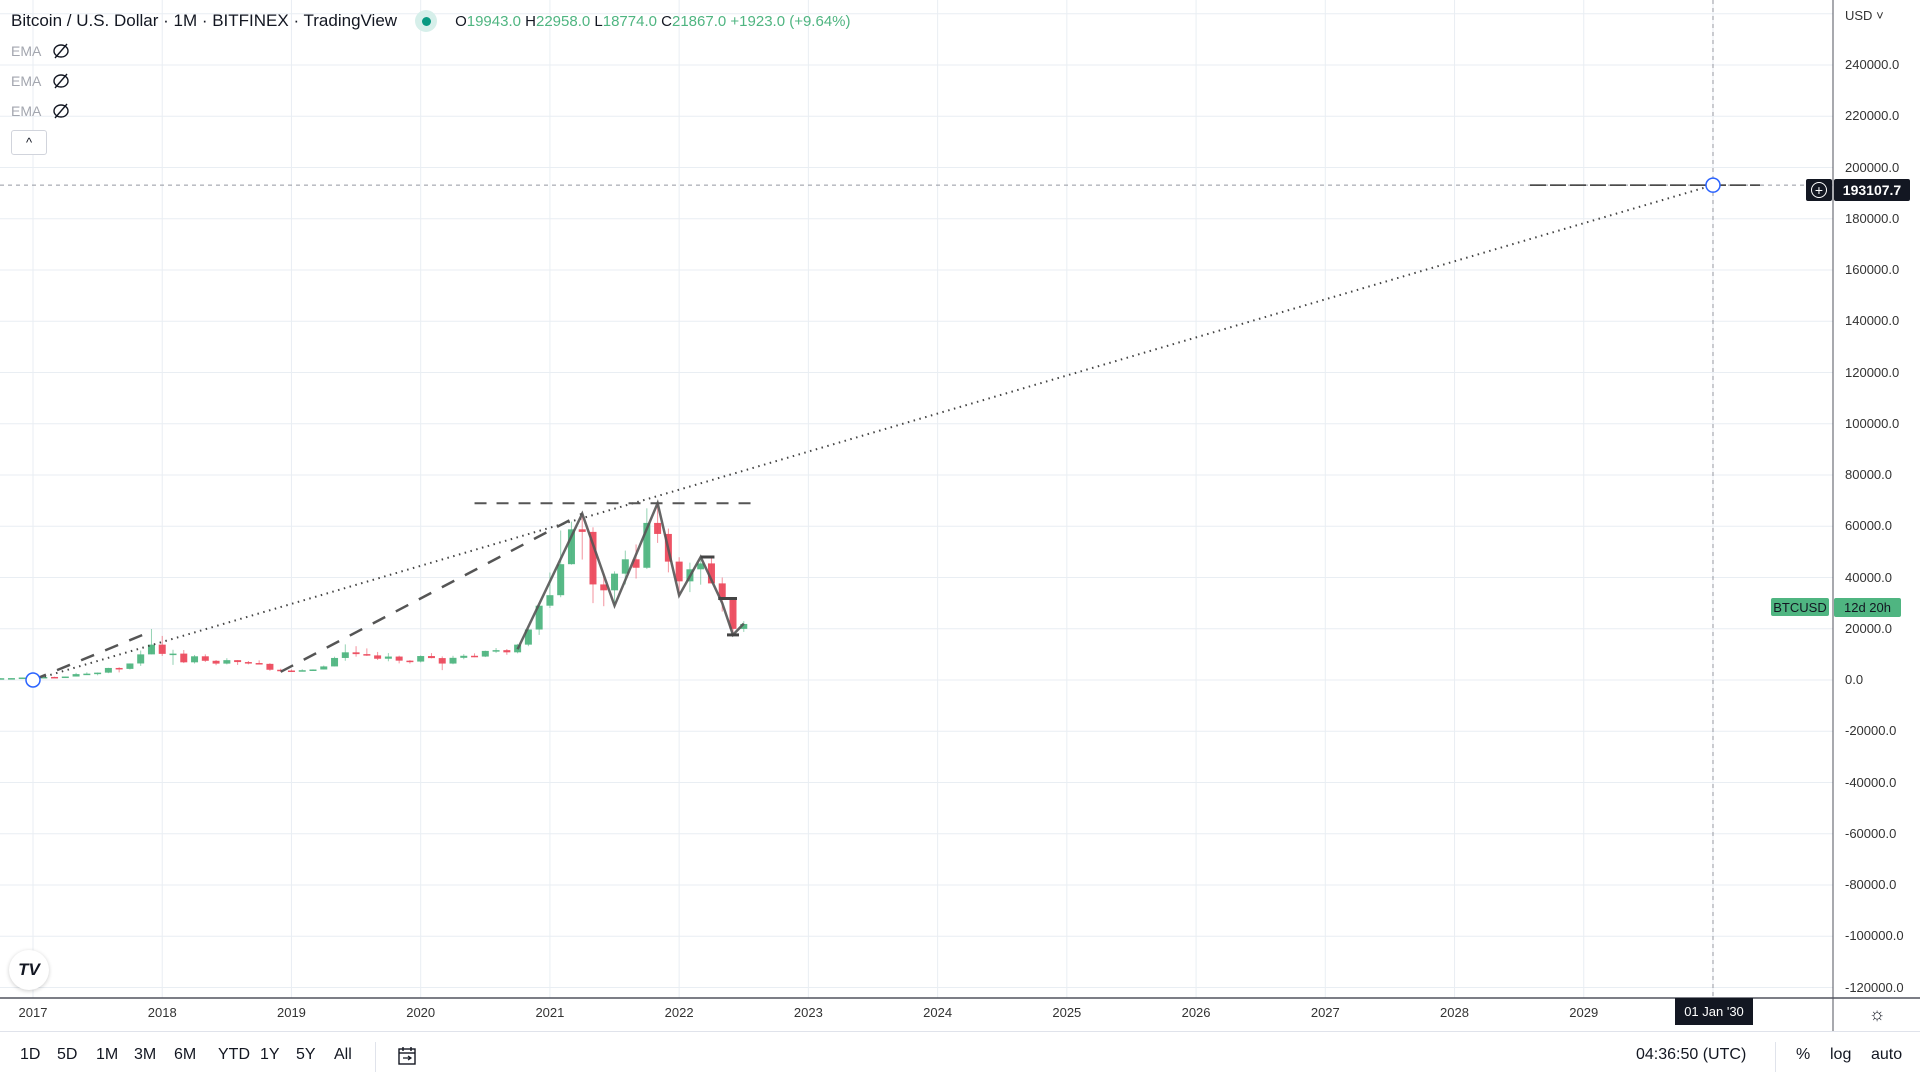 The image size is (1920, 1080). What do you see at coordinates (107, 1054) in the screenshot?
I see `range-button-1m: 1M` at bounding box center [107, 1054].